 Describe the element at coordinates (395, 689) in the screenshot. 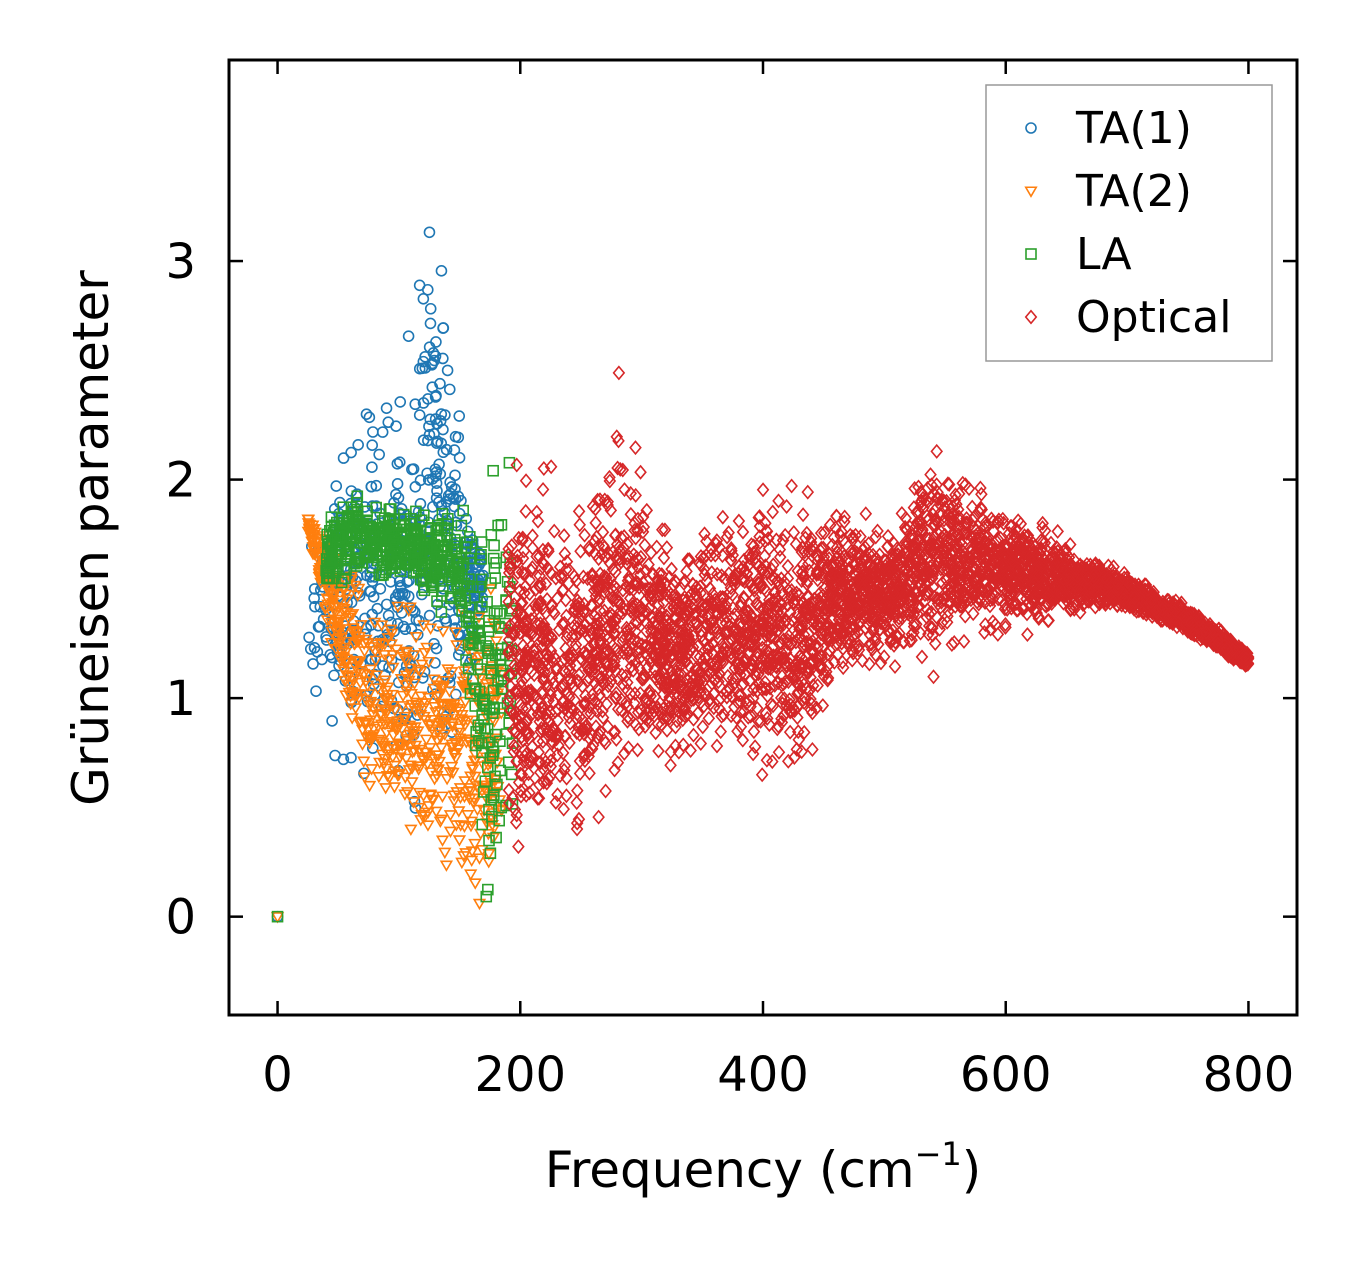

I see `series-la` at that location.